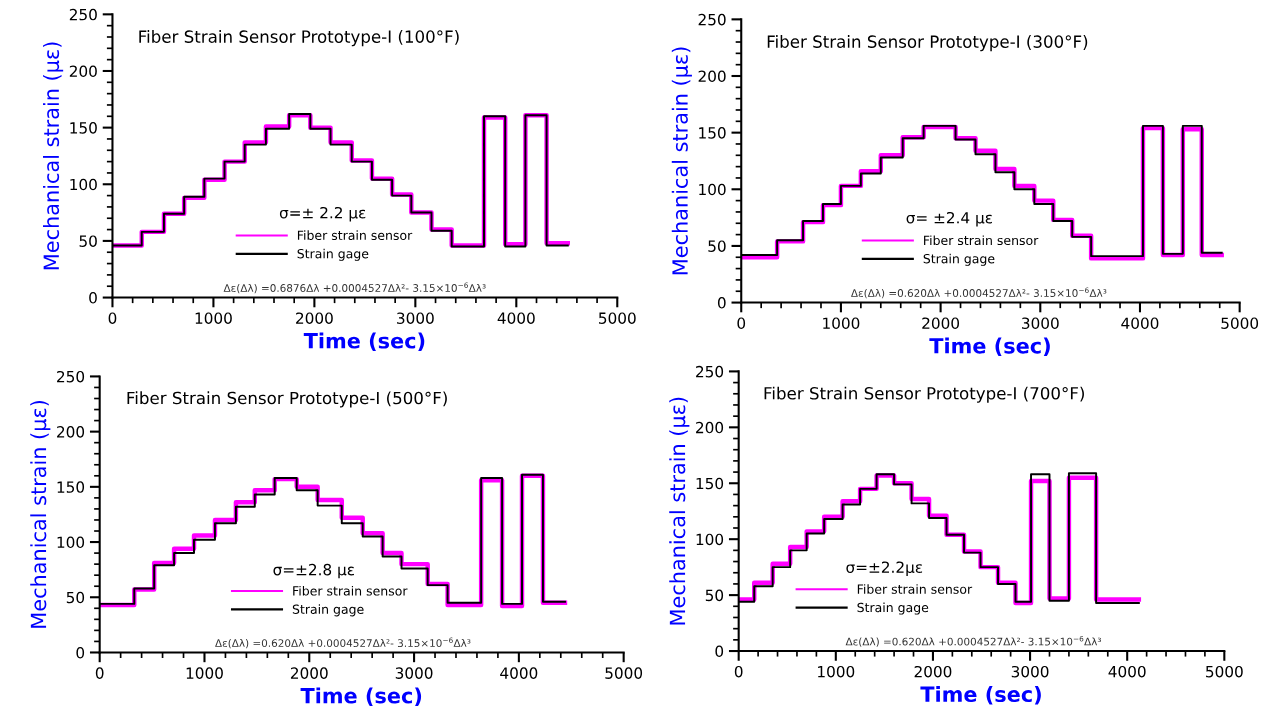  I want to click on annotation: σ=± 2.2 με, so click(322, 214).